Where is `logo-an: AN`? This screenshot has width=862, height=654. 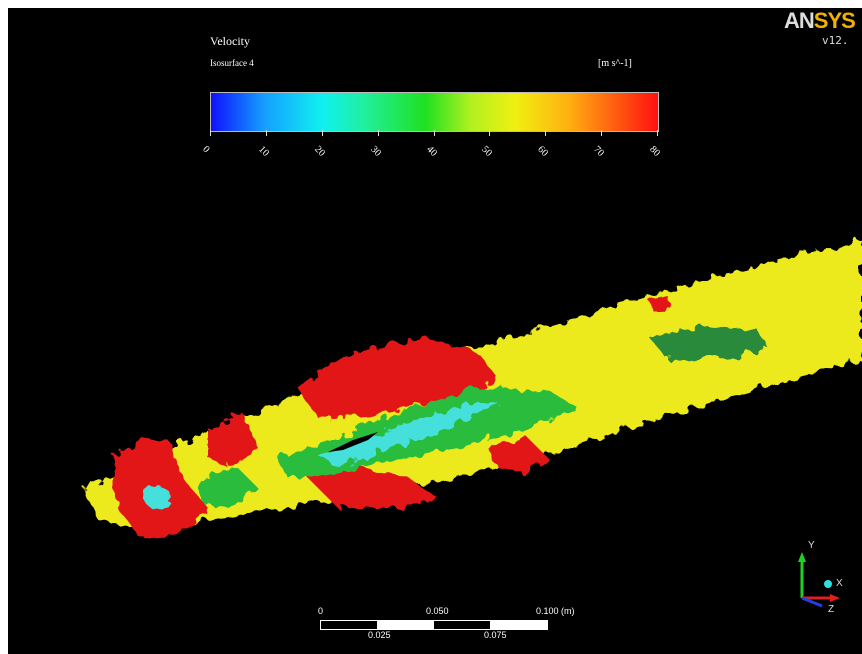 logo-an: AN is located at coordinates (799, 20).